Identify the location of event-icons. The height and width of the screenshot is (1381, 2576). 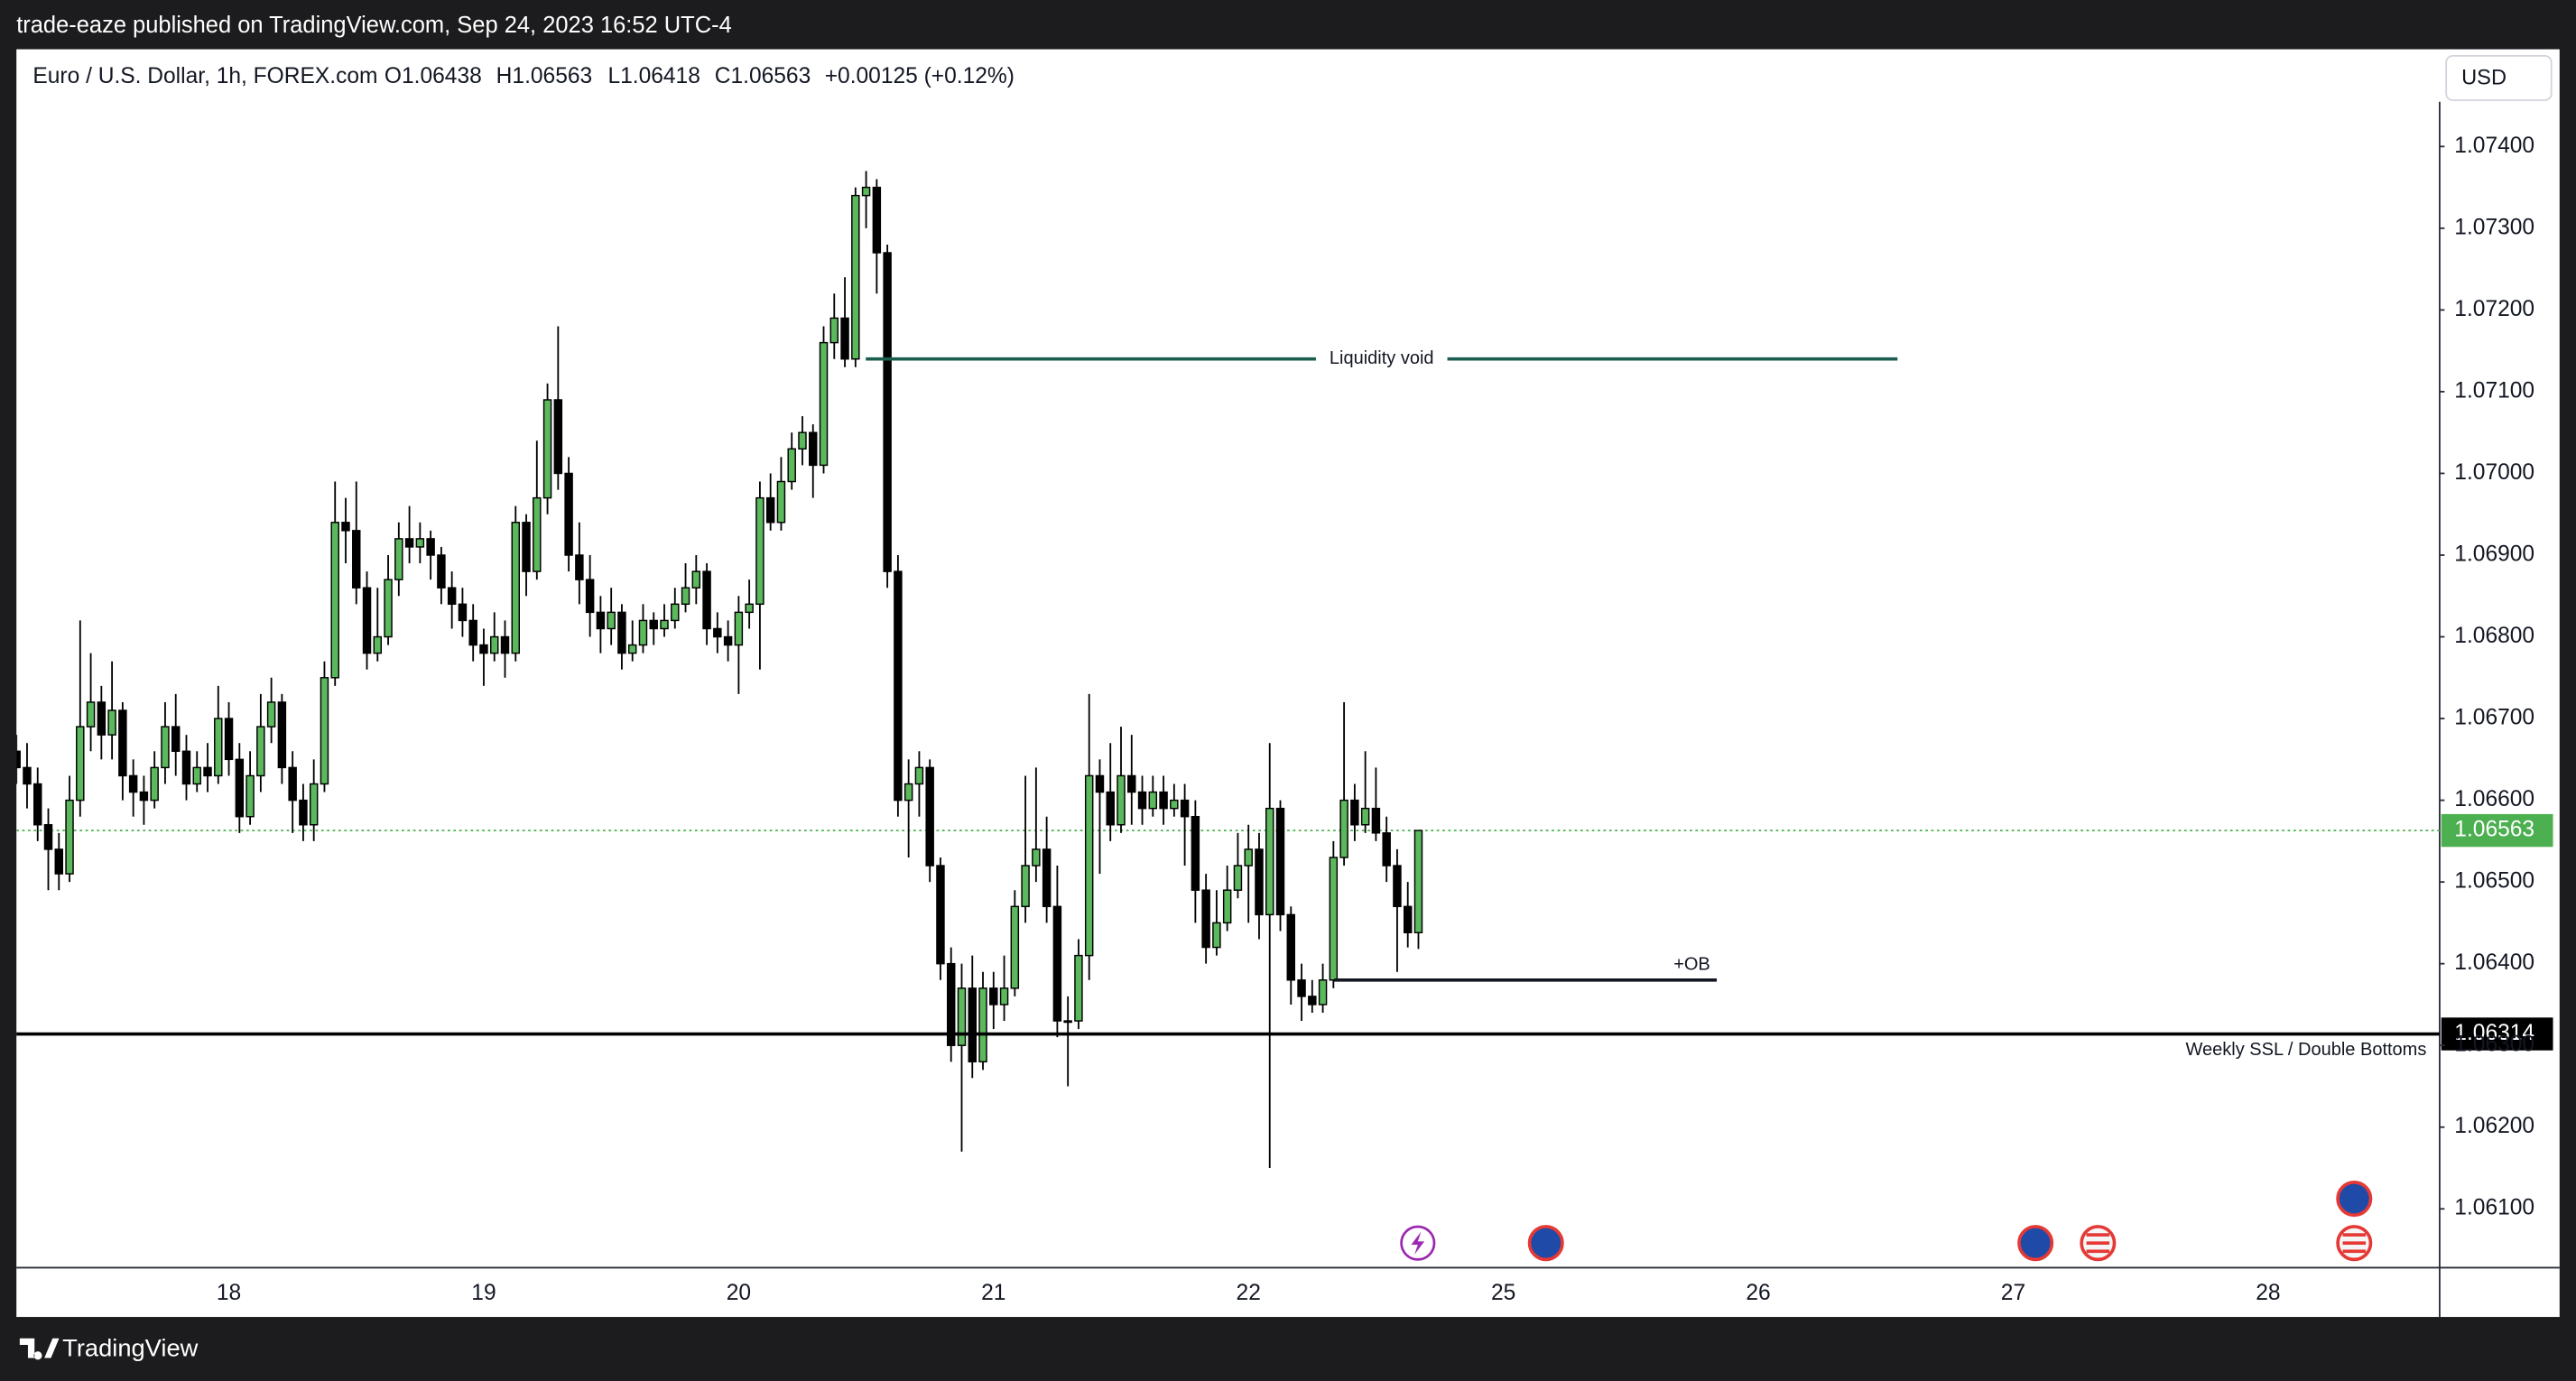
(1886, 1221).